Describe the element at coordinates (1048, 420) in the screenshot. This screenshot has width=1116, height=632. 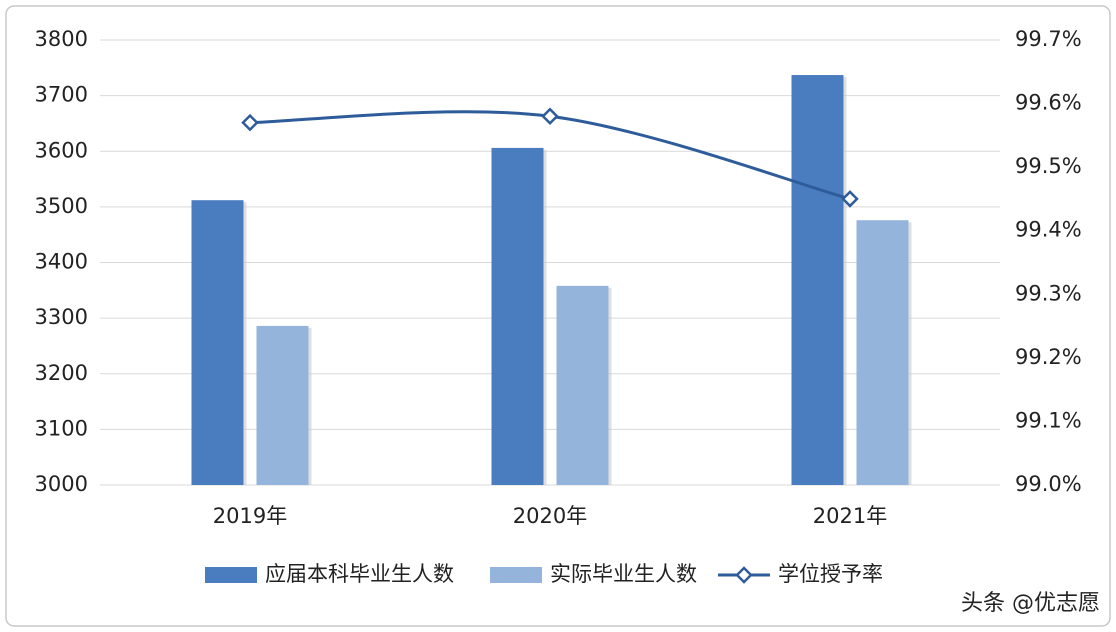
I see `y2-tick-label: 99.1%` at that location.